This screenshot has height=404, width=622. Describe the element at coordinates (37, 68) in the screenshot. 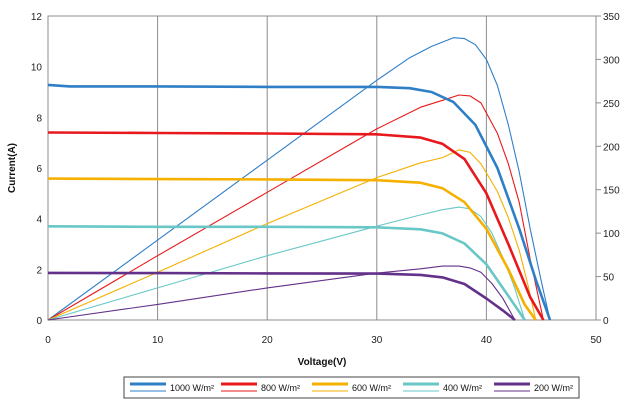

I see `y-tick-label: 10` at that location.